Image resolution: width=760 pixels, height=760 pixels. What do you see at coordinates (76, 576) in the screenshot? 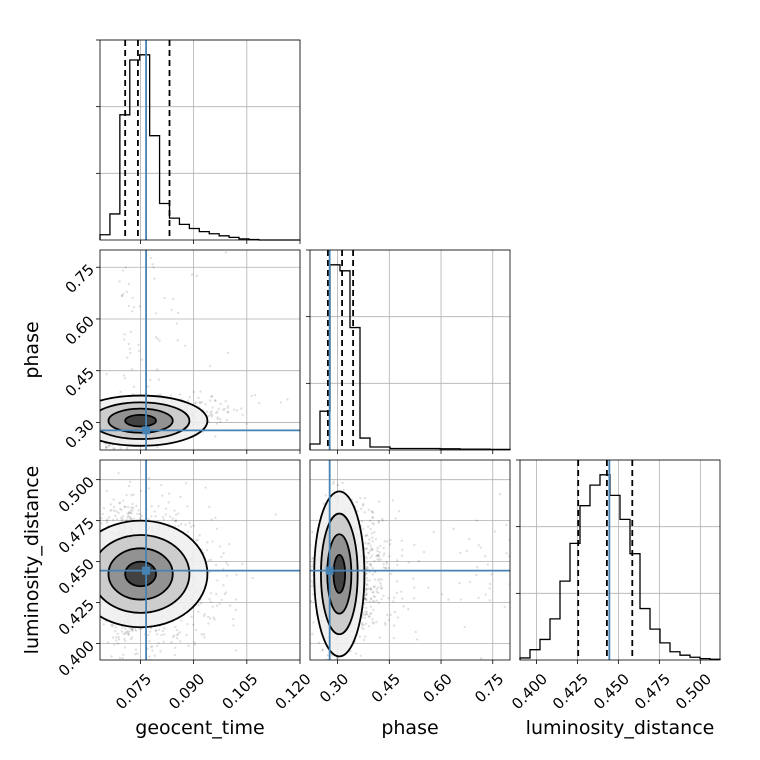
I see `y-tick-label: 0.450` at bounding box center [76, 576].